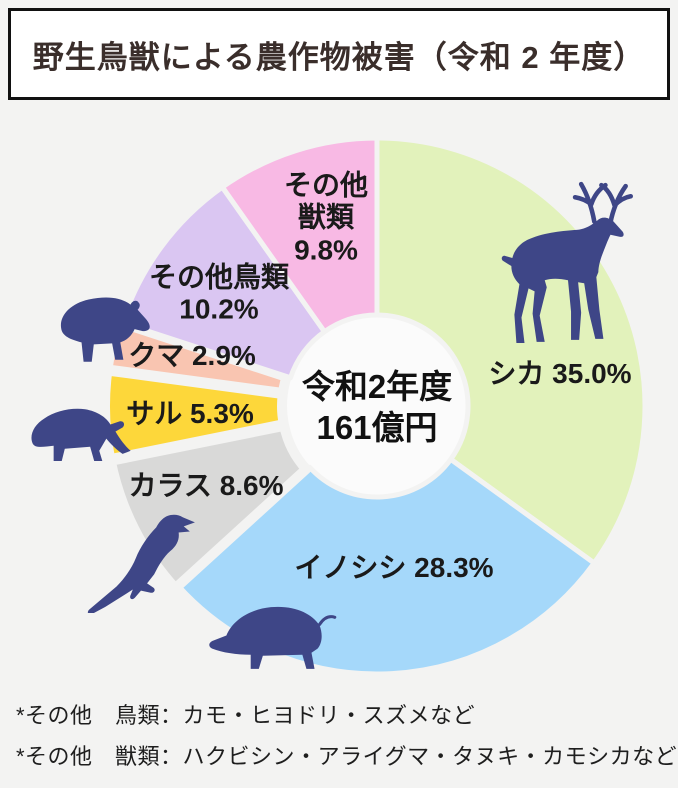  I want to click on chart-center-label: 令和2年度 161億円, so click(377, 407).